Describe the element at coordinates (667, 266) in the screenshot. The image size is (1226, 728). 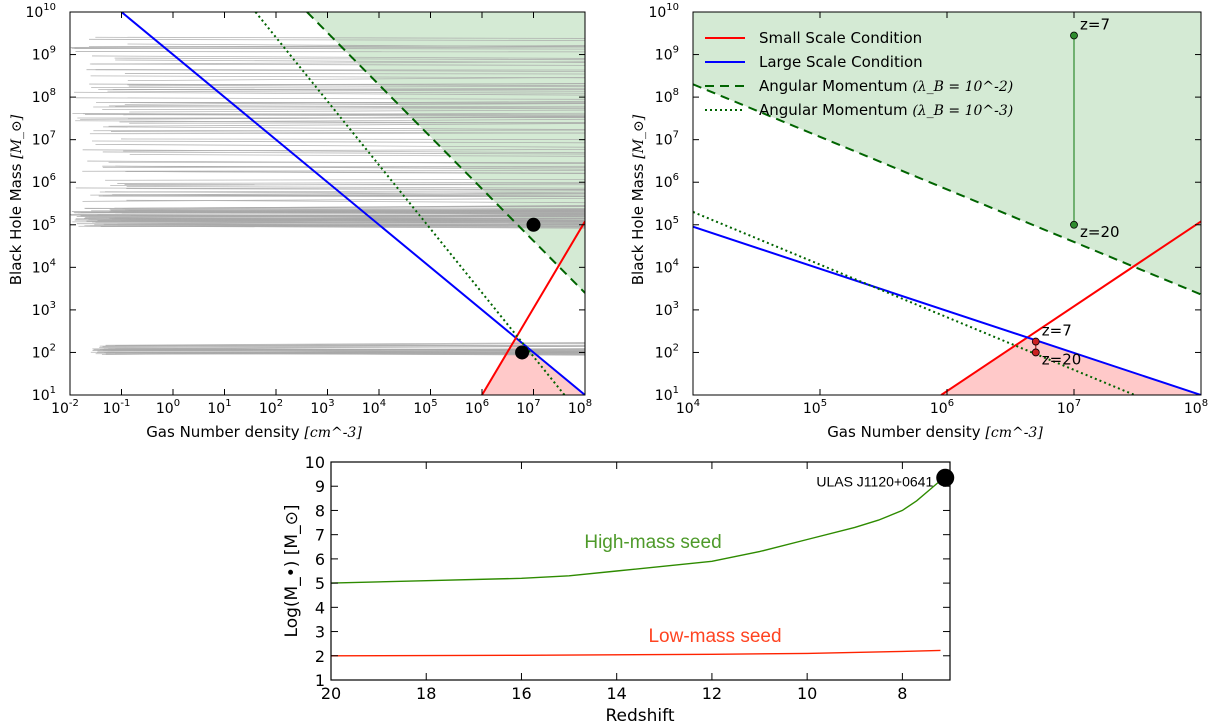
I see `y-tick-label: 10⁴` at that location.